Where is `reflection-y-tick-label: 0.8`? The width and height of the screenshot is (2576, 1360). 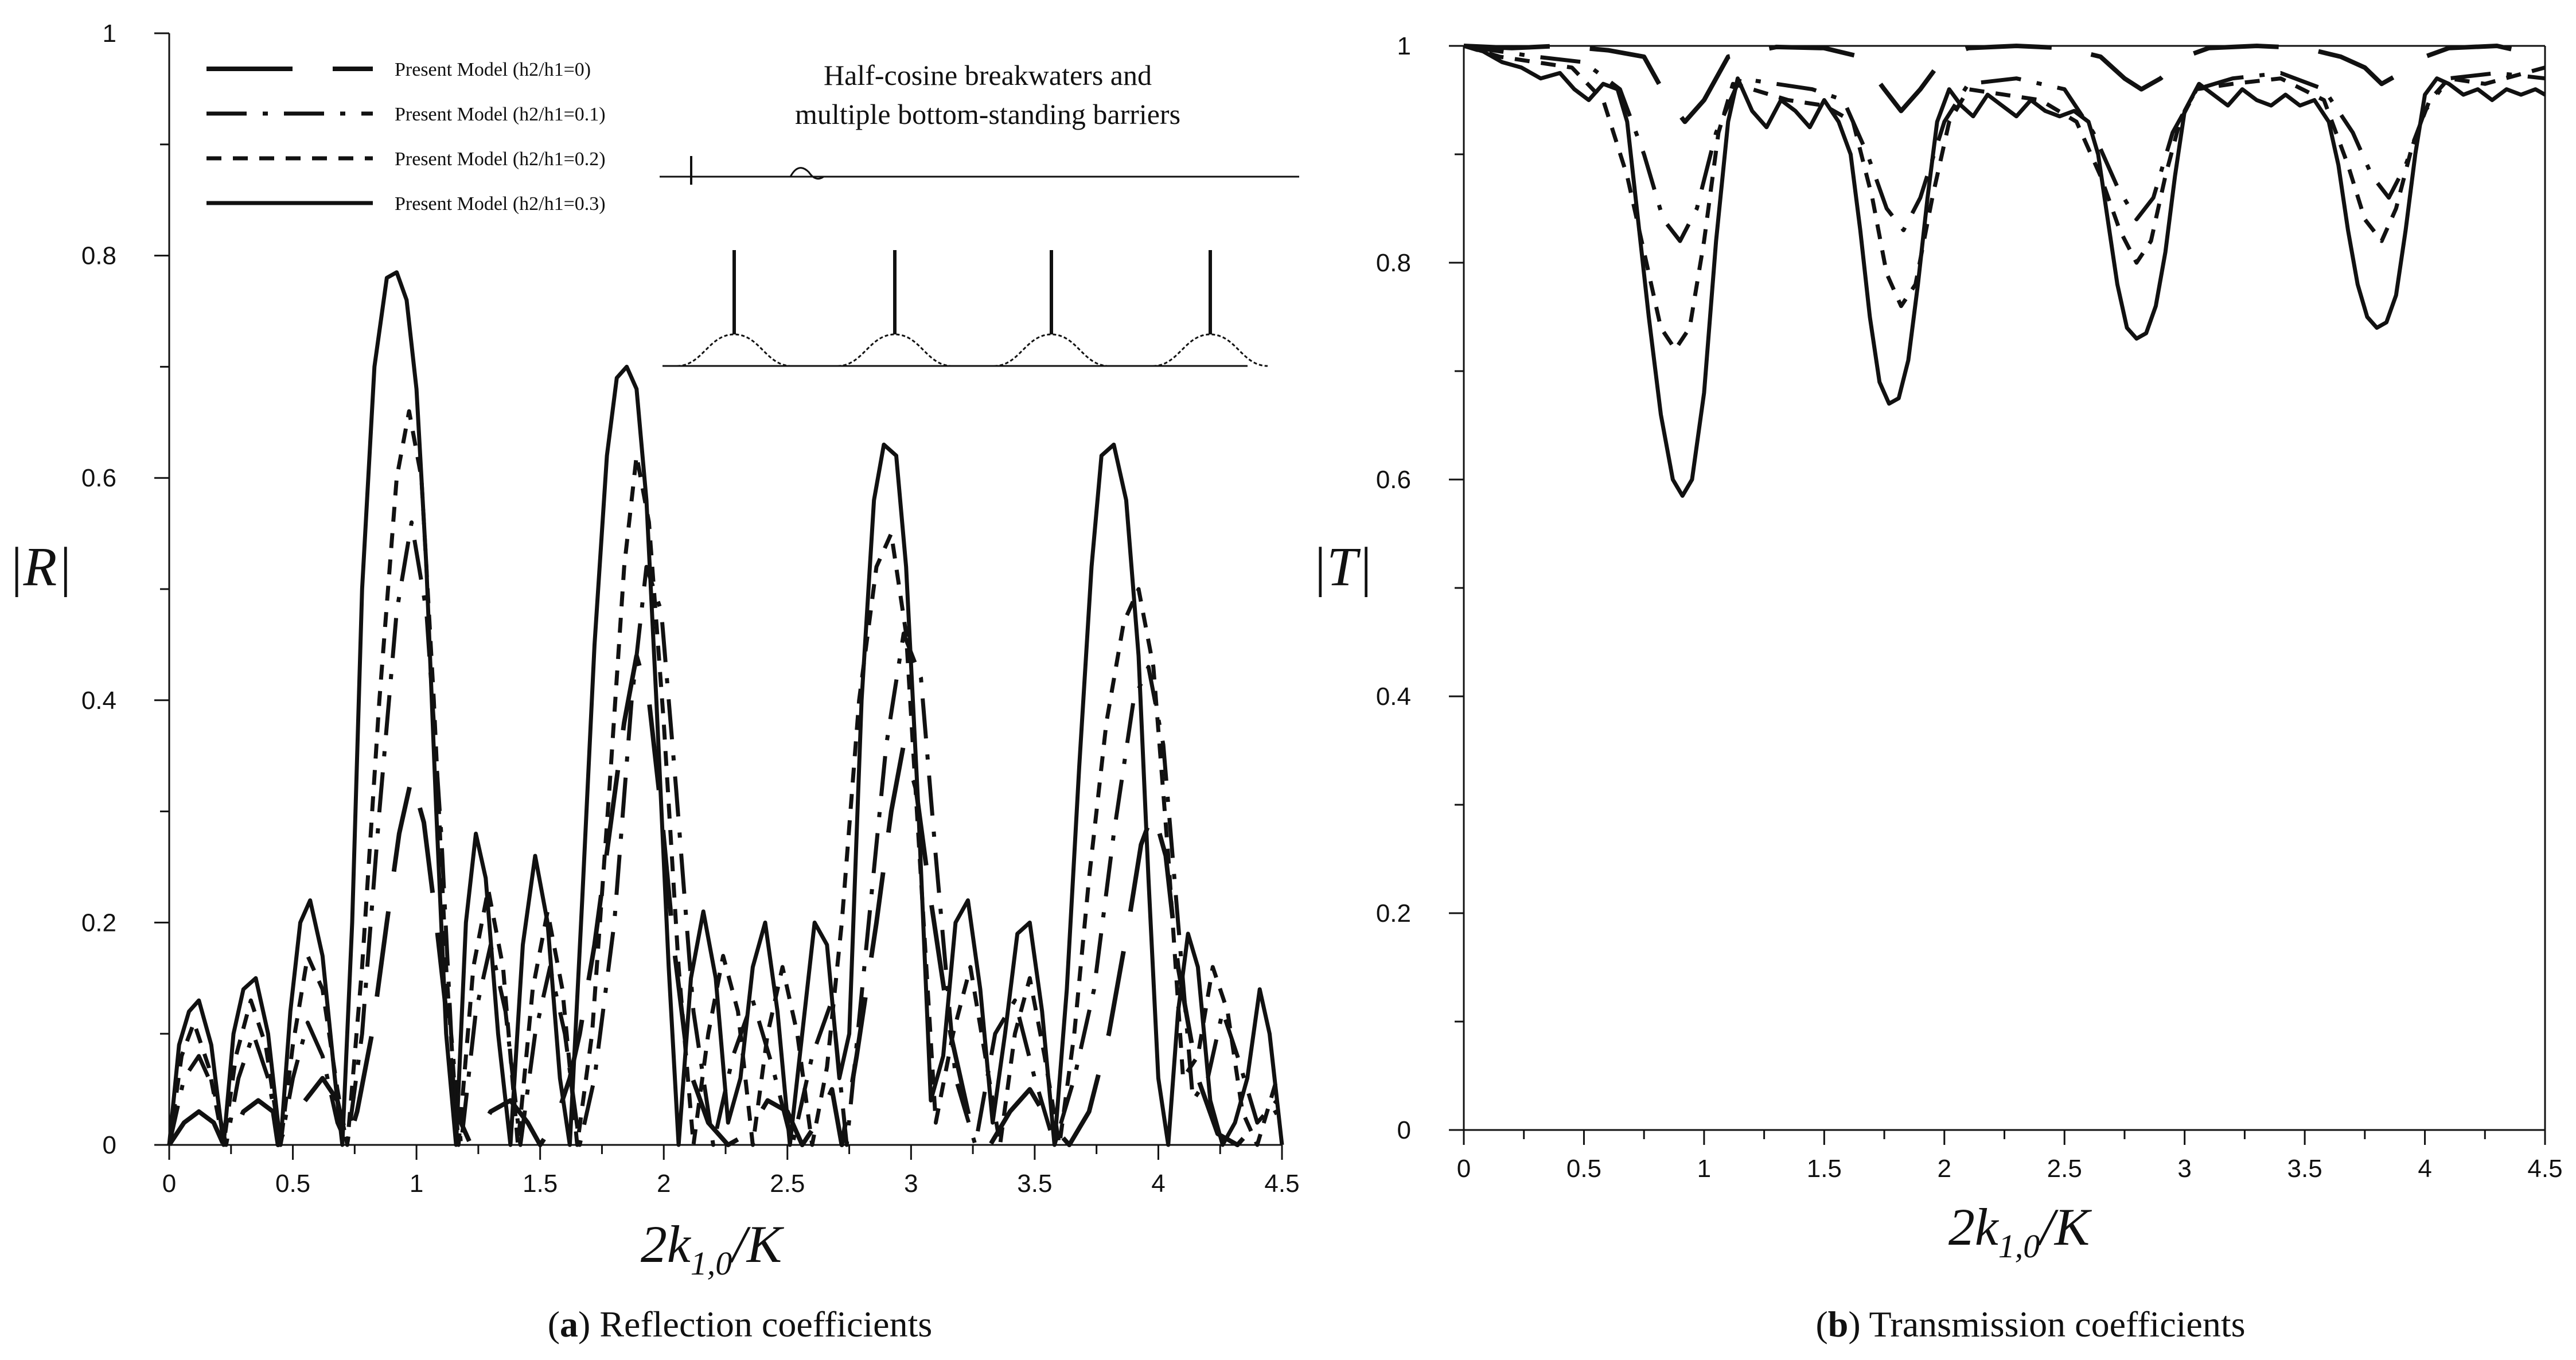 reflection-y-tick-label: 0.8 is located at coordinates (98, 256).